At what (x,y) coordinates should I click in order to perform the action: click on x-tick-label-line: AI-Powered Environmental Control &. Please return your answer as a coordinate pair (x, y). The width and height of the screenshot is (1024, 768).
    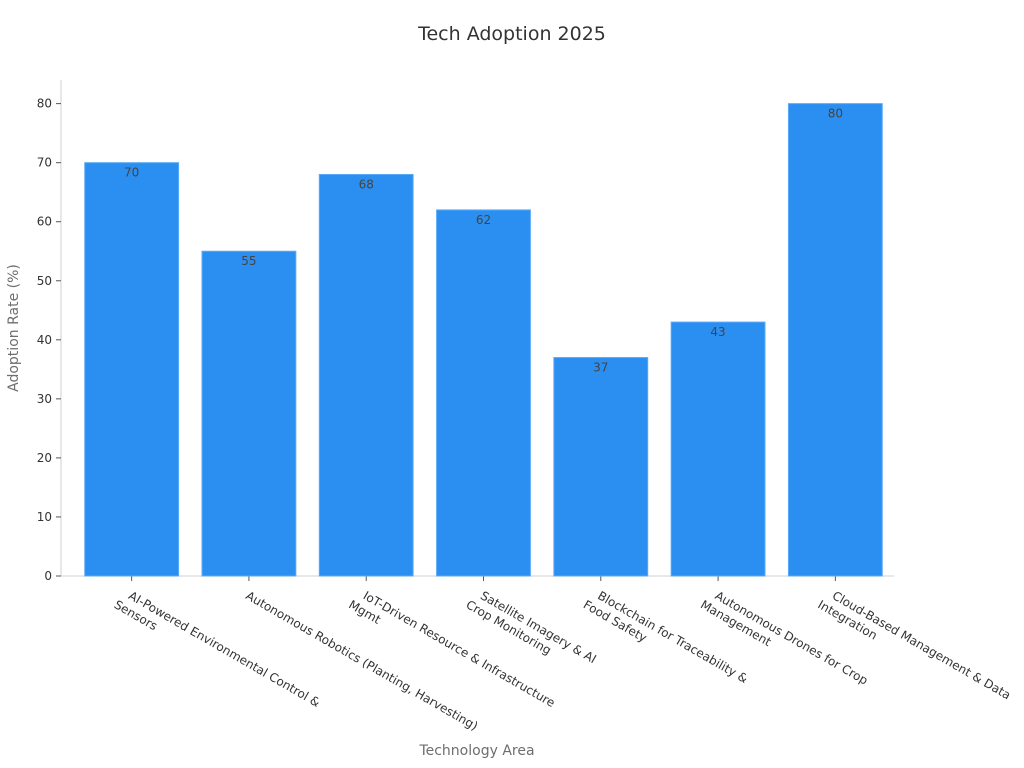
    Looking at the image, I should click on (224, 648).